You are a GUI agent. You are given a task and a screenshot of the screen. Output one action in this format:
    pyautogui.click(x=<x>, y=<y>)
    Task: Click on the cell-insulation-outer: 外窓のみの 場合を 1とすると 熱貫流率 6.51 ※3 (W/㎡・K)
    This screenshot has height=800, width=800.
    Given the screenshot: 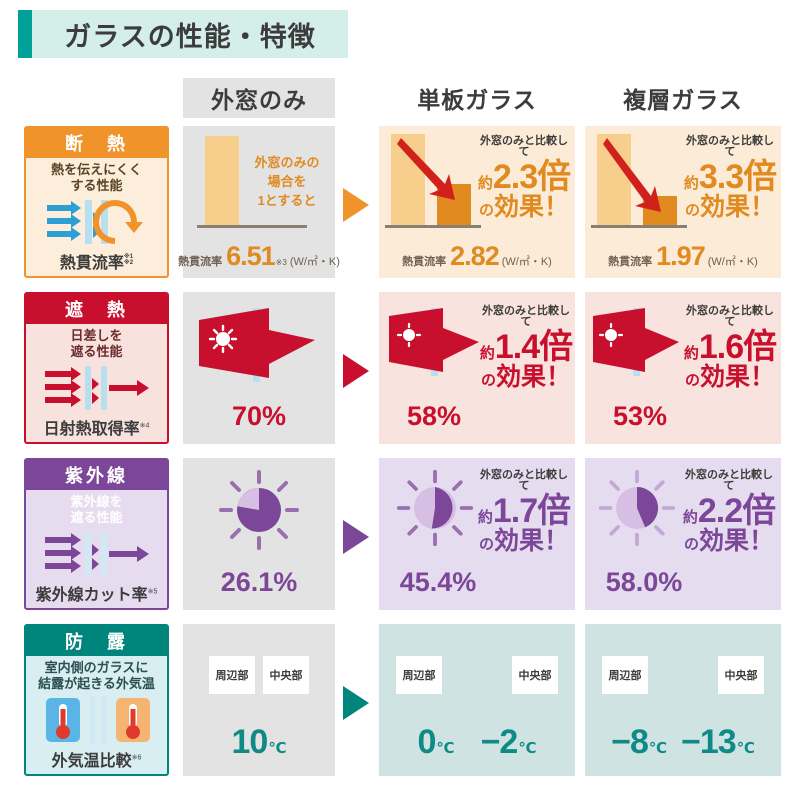 What is the action you would take?
    pyautogui.click(x=259, y=202)
    